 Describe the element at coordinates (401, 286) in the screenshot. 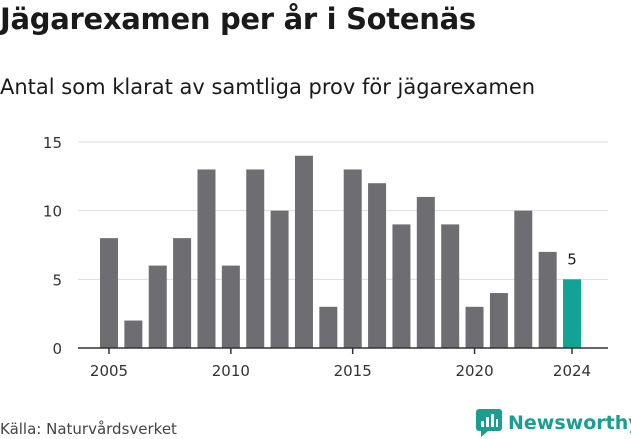

I see `bar-2017` at that location.